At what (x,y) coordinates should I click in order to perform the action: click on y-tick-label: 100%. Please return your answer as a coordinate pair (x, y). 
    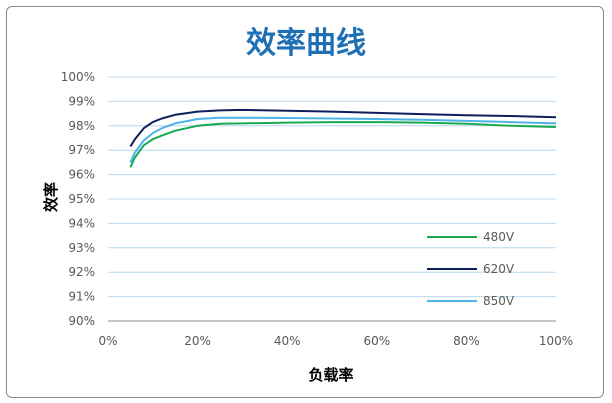
    Looking at the image, I should click on (78, 77).